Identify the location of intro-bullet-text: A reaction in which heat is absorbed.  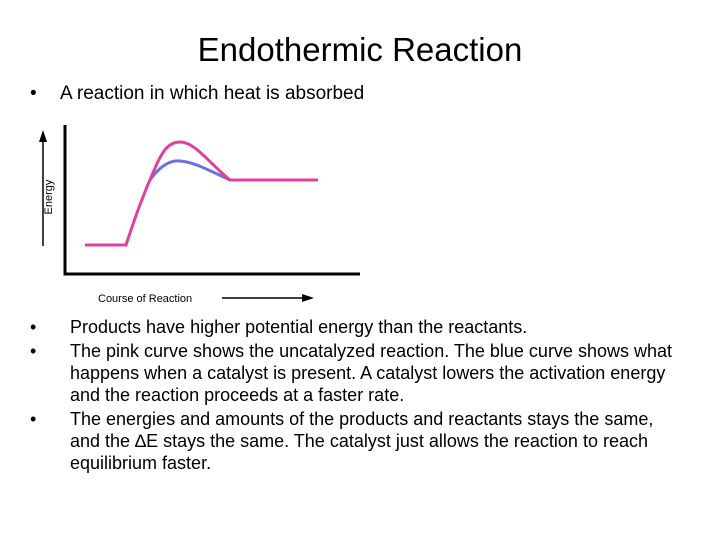
(212, 93).